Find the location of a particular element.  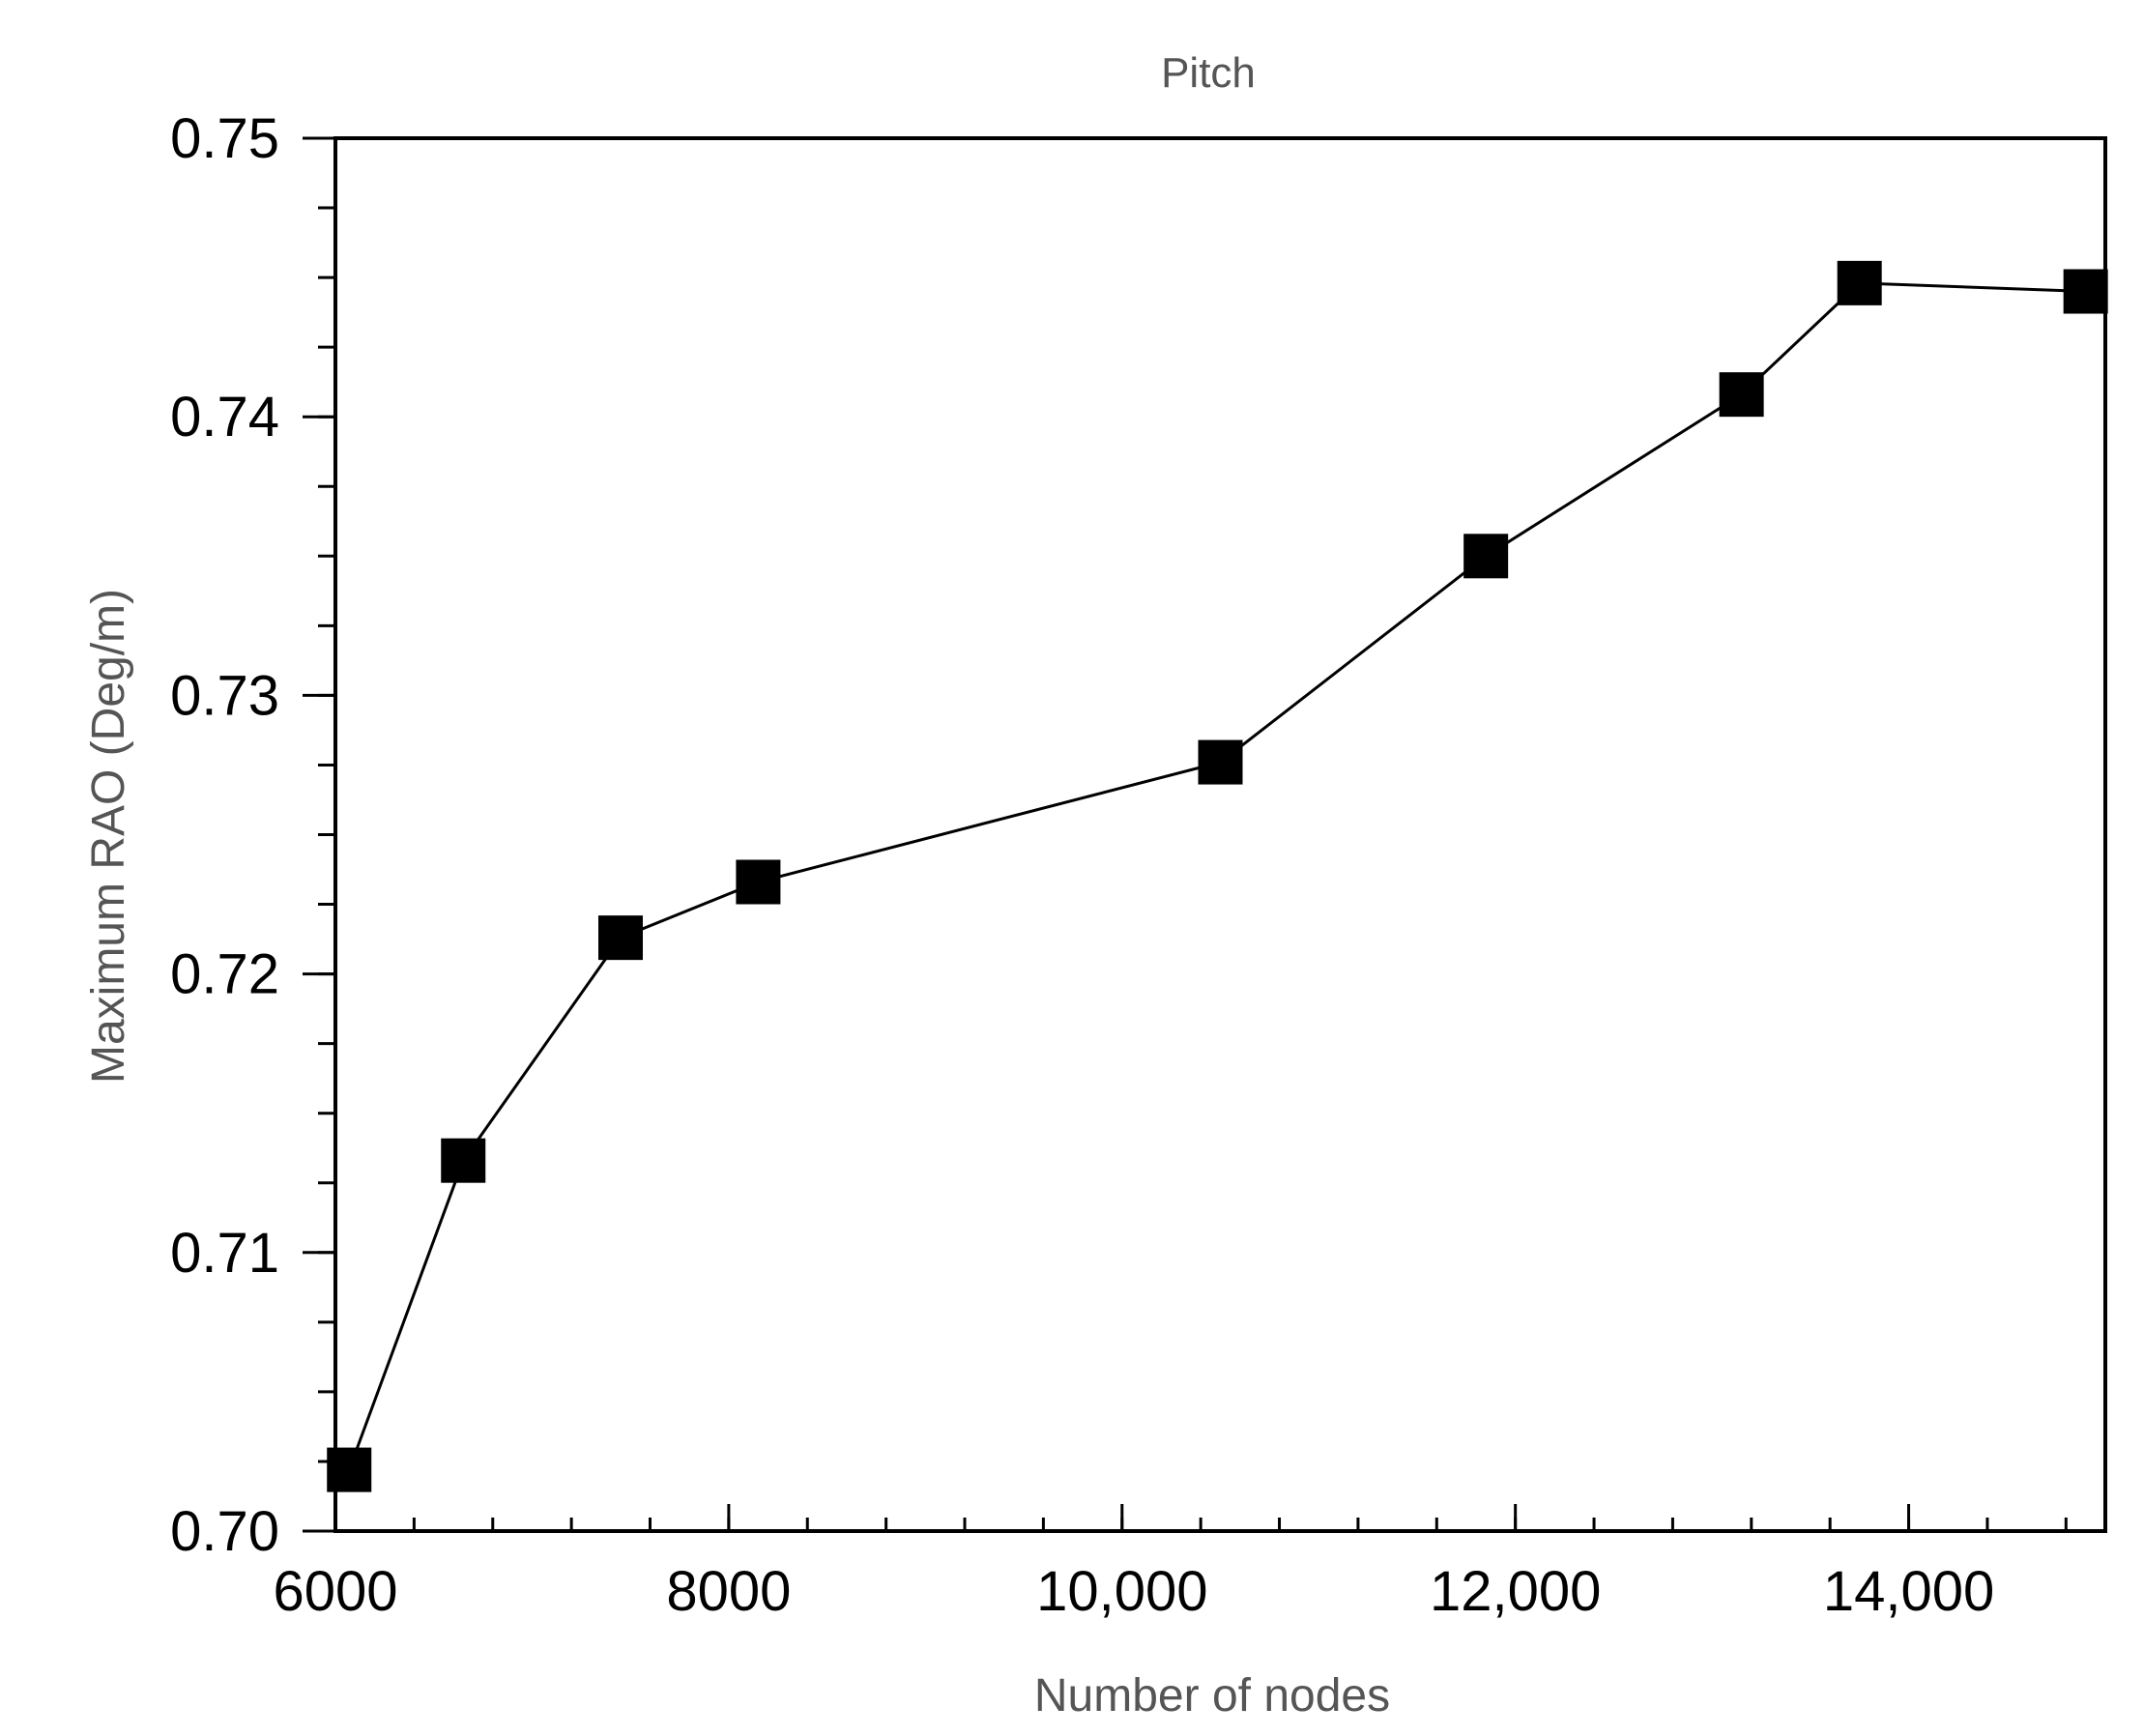

x-tick-label: 14,000 is located at coordinates (1908, 1591).